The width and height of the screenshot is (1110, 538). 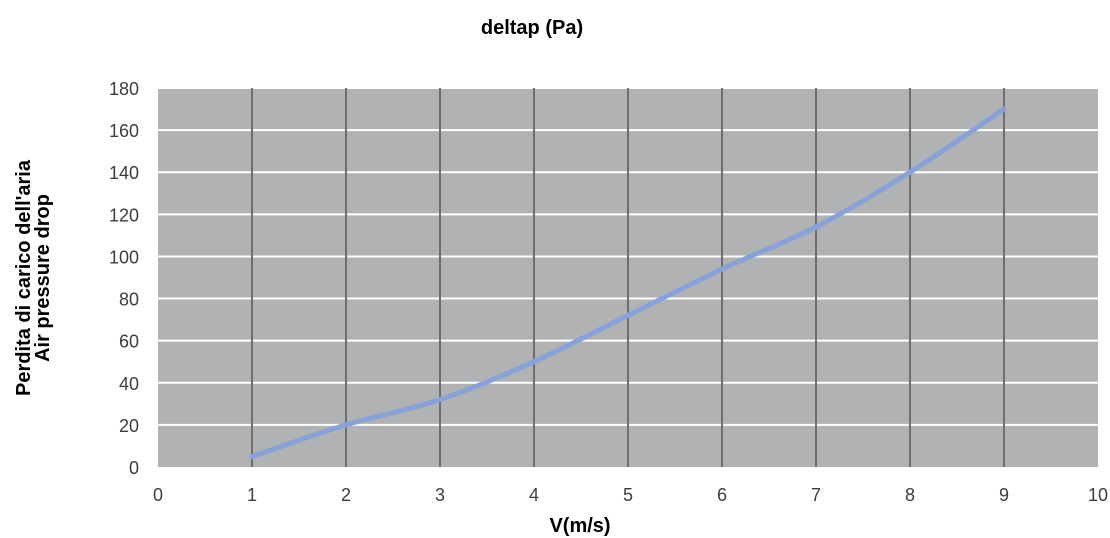 I want to click on y-tick-label: 180, so click(x=124, y=89).